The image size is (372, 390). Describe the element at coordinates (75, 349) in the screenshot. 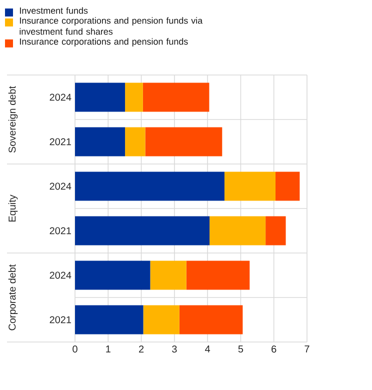

I see `x-tick-label: 0` at that location.